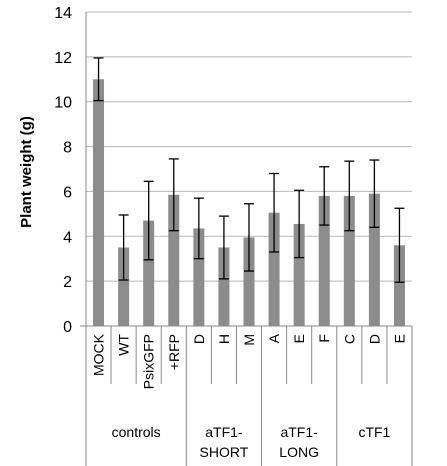 The image size is (447, 466). I want to click on y-tick-label: 6, so click(67, 192).